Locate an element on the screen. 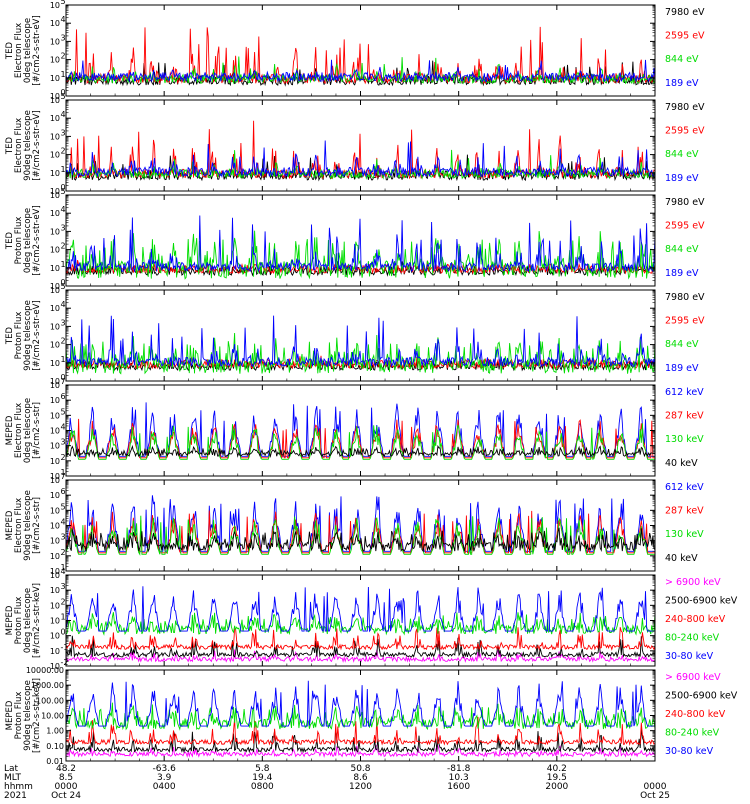  x-row-value: -63.6 is located at coordinates (165, 769).